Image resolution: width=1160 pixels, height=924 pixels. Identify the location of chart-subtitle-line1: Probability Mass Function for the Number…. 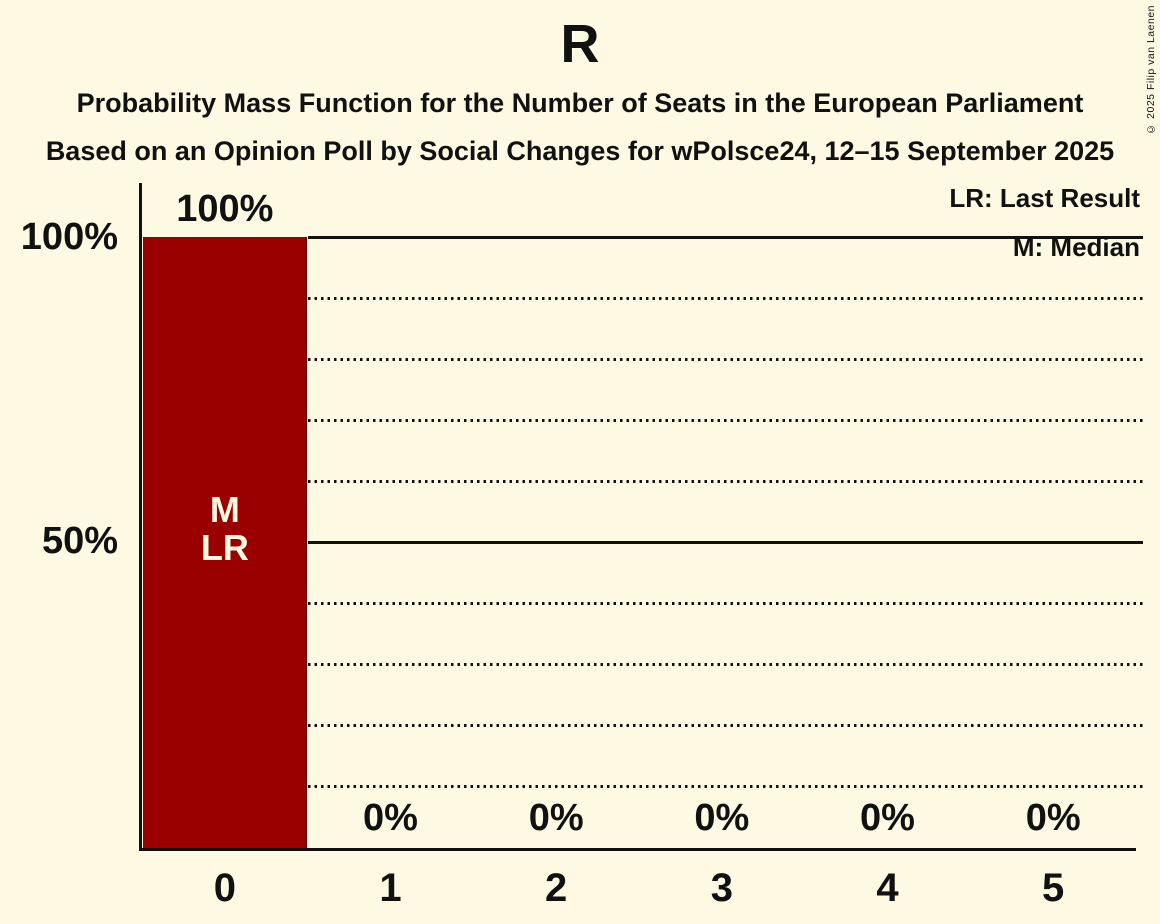
(580, 103).